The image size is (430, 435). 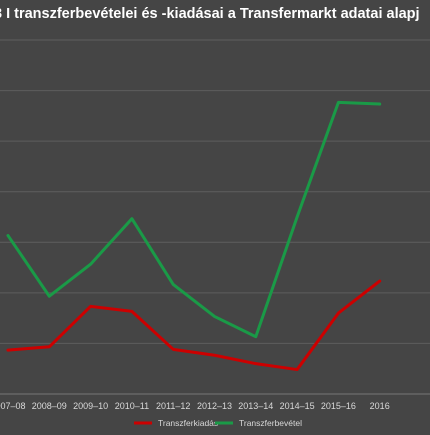 What do you see at coordinates (297, 406) in the screenshot?
I see `x-tick-label: 2014–15` at bounding box center [297, 406].